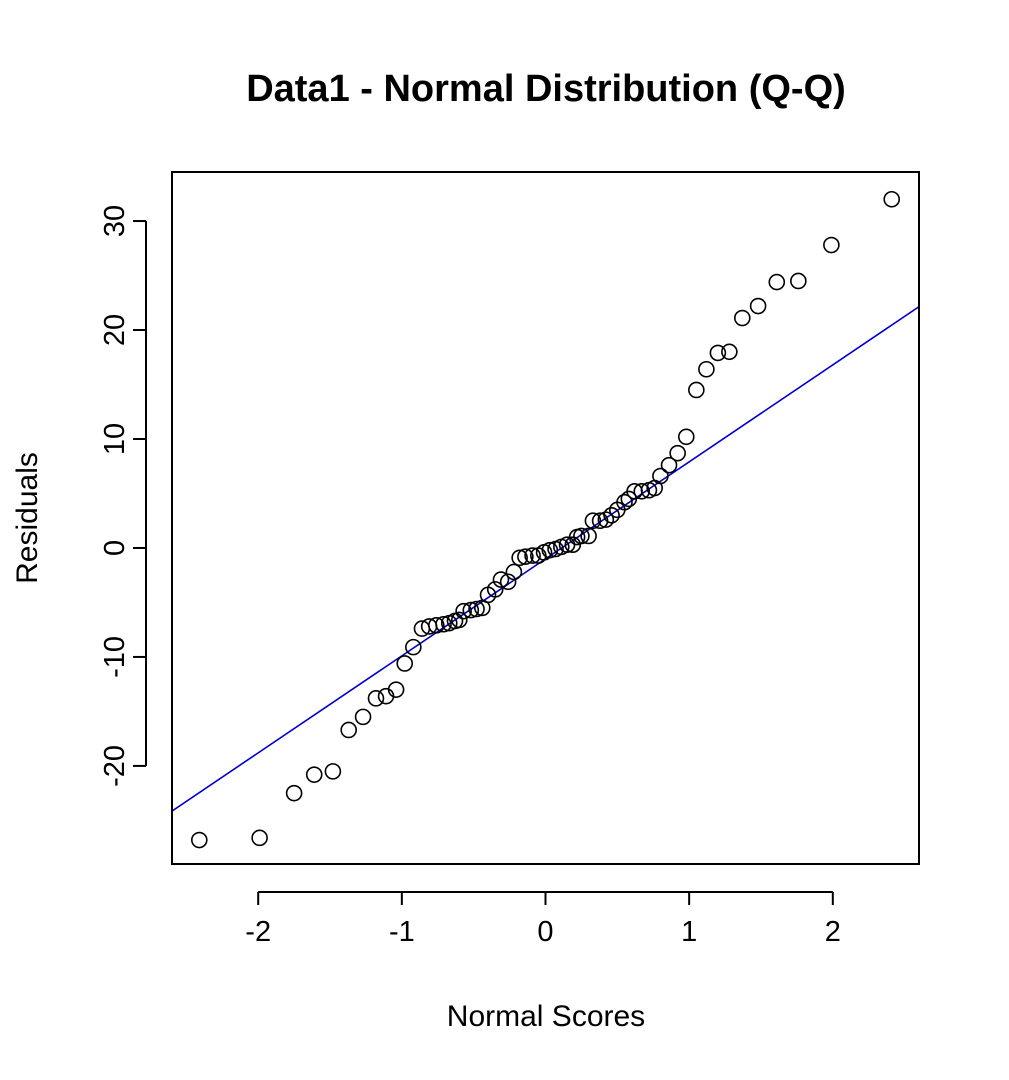 This screenshot has height=1080, width=1009. What do you see at coordinates (115, 548) in the screenshot?
I see `y-tick-label: 0` at bounding box center [115, 548].